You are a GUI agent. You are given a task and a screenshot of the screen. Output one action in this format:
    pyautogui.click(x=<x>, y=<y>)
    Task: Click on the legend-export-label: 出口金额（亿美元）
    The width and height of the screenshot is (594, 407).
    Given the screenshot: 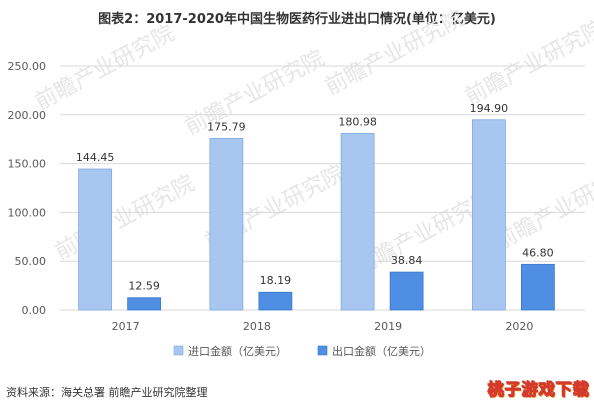 What is the action you would take?
    pyautogui.click(x=381, y=351)
    